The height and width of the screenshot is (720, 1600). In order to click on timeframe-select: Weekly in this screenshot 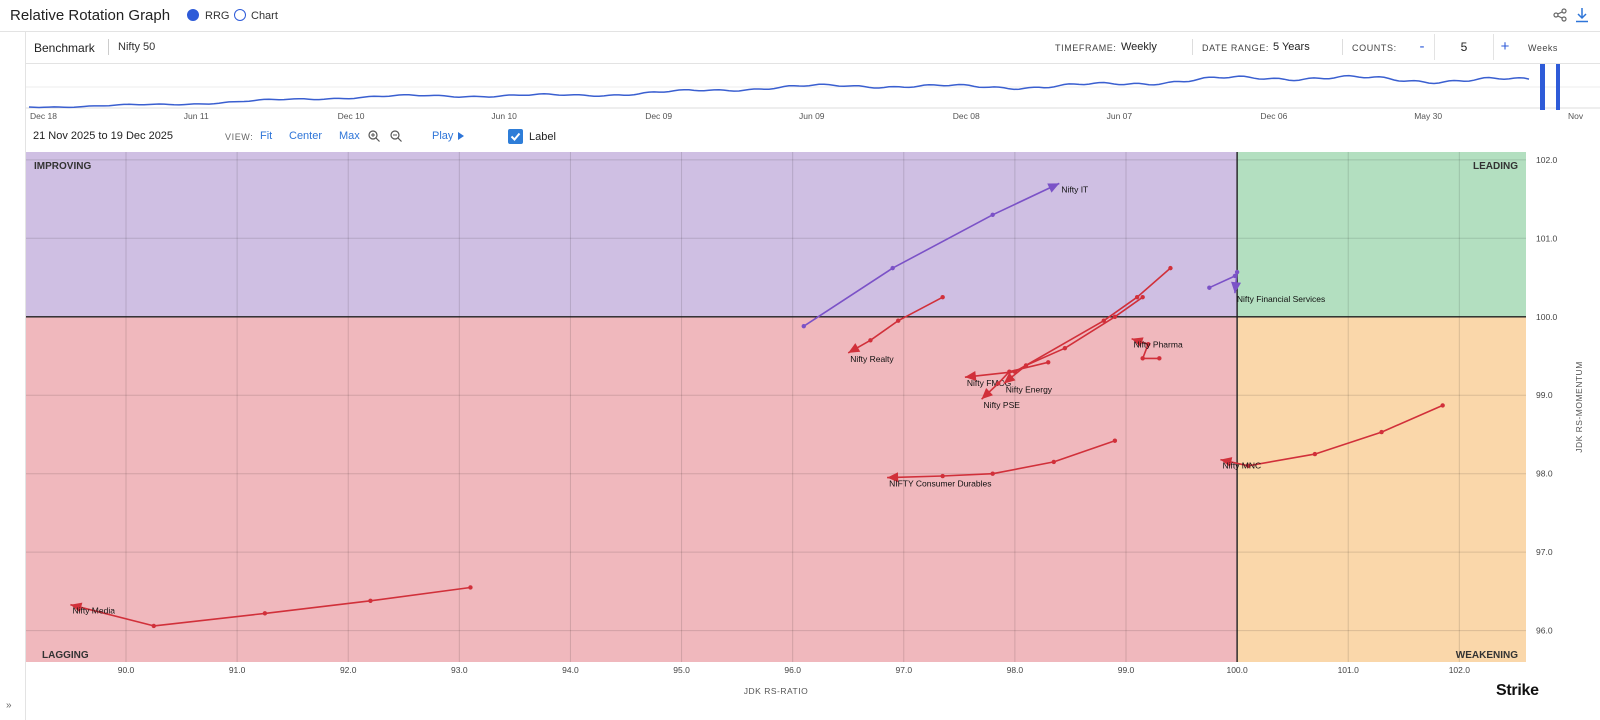, I will do `click(1139, 47)`.